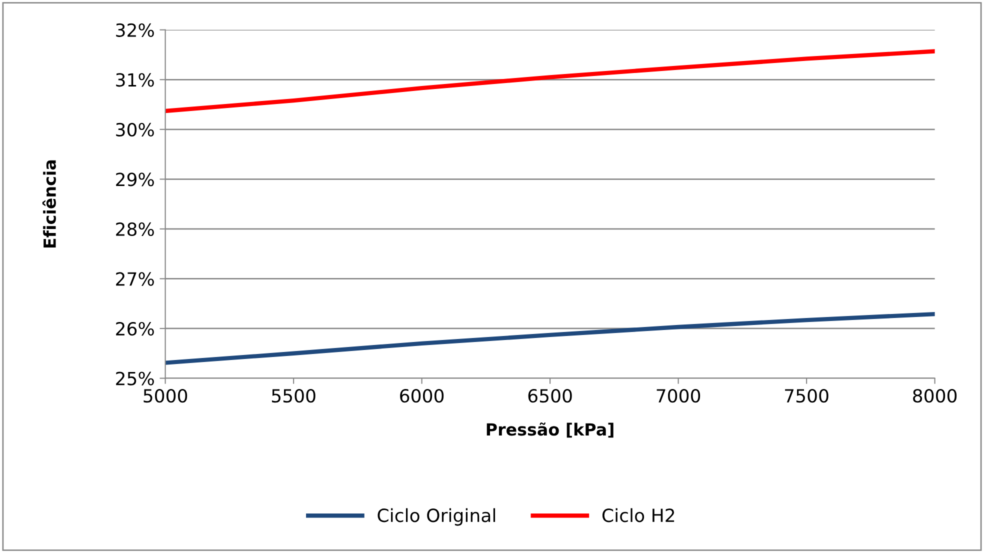 Image resolution: width=984 pixels, height=553 pixels. Describe the element at coordinates (135, 80) in the screenshot. I see `y-tick-label: 31%` at that location.